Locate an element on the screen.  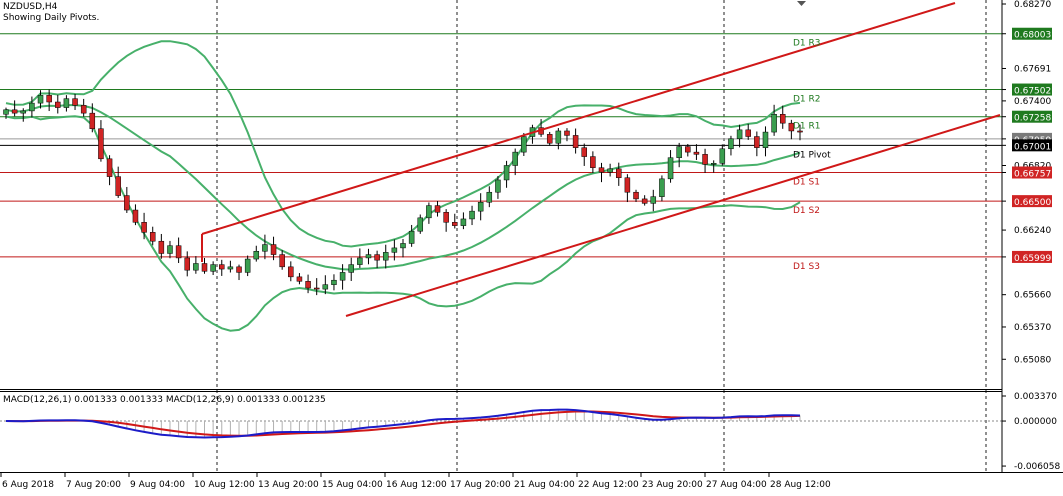
shift-arrow-icon is located at coordinates (801, 3).